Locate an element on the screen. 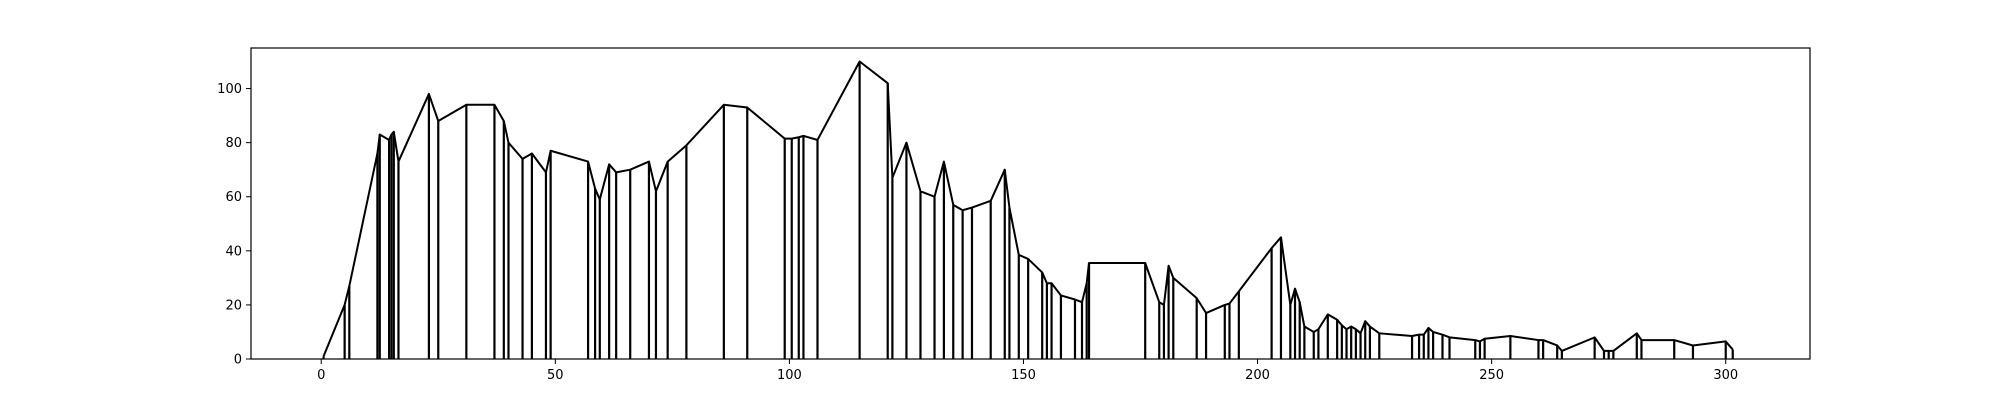  y-tick-label-0: 0 is located at coordinates (238, 360).